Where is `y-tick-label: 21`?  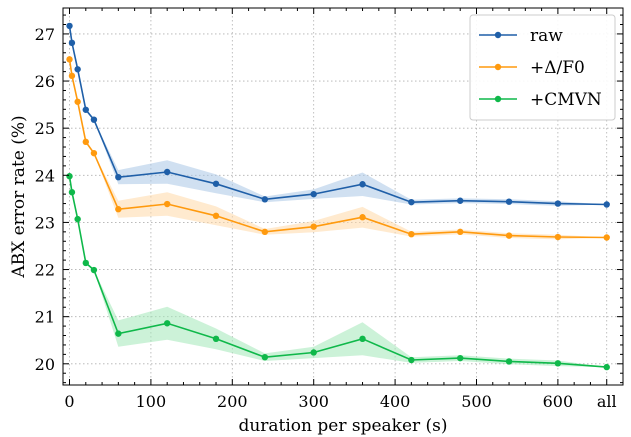
y-tick-label: 21 is located at coordinates (45, 317).